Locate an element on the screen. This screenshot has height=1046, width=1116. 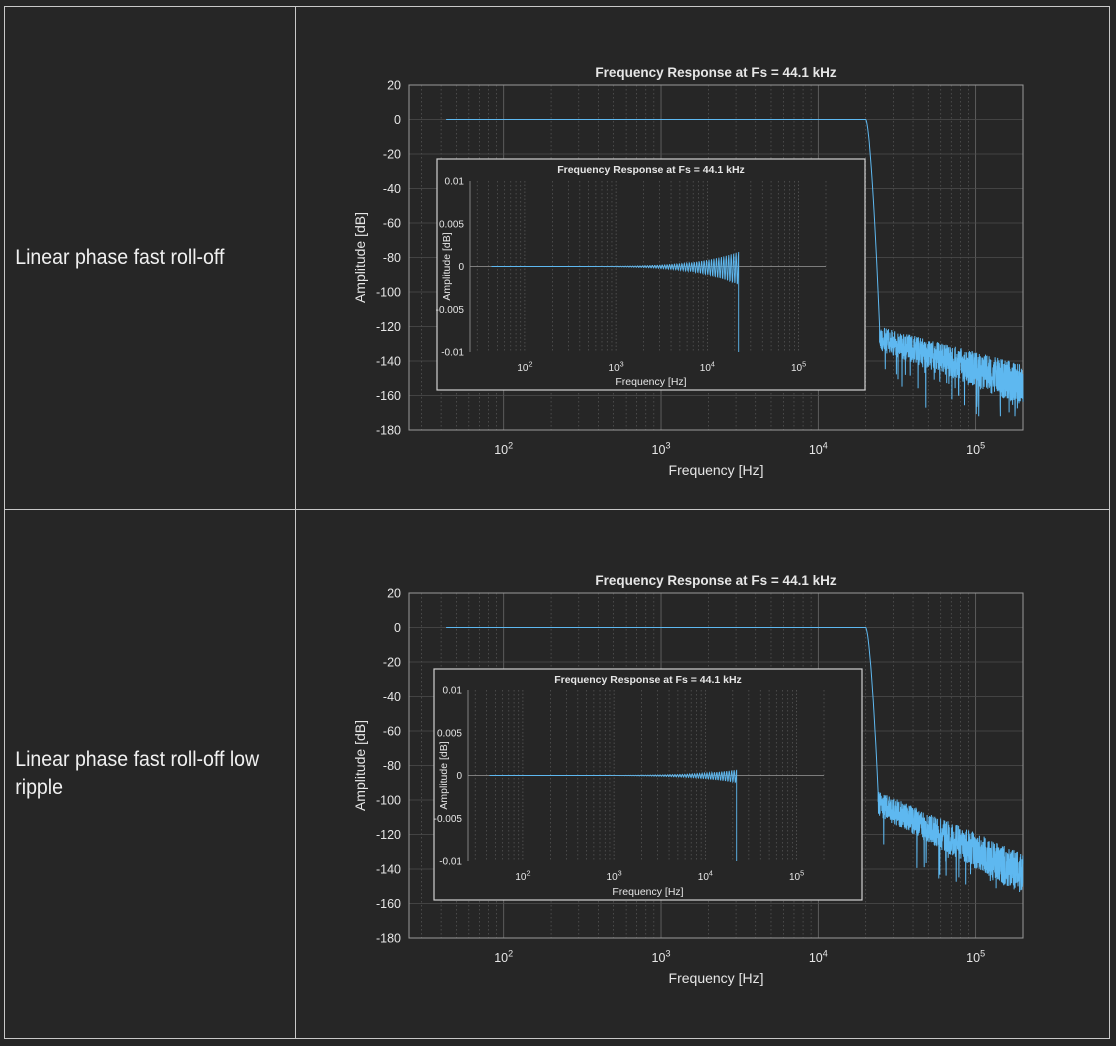
filter-name-cell: Linear phase fast roll-off is located at coordinates (150, 258).